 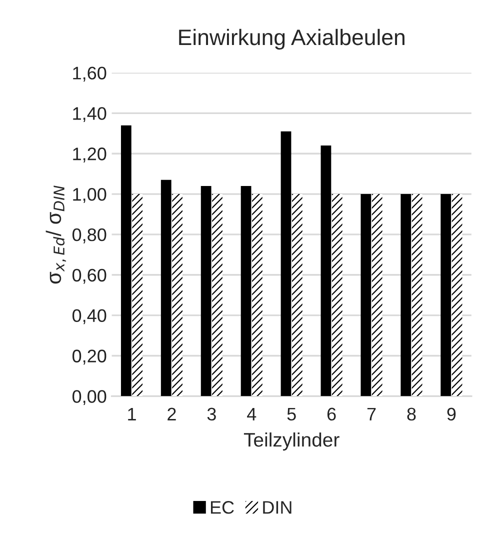 I want to click on y-tick-label: 1,60, so click(x=89, y=74).